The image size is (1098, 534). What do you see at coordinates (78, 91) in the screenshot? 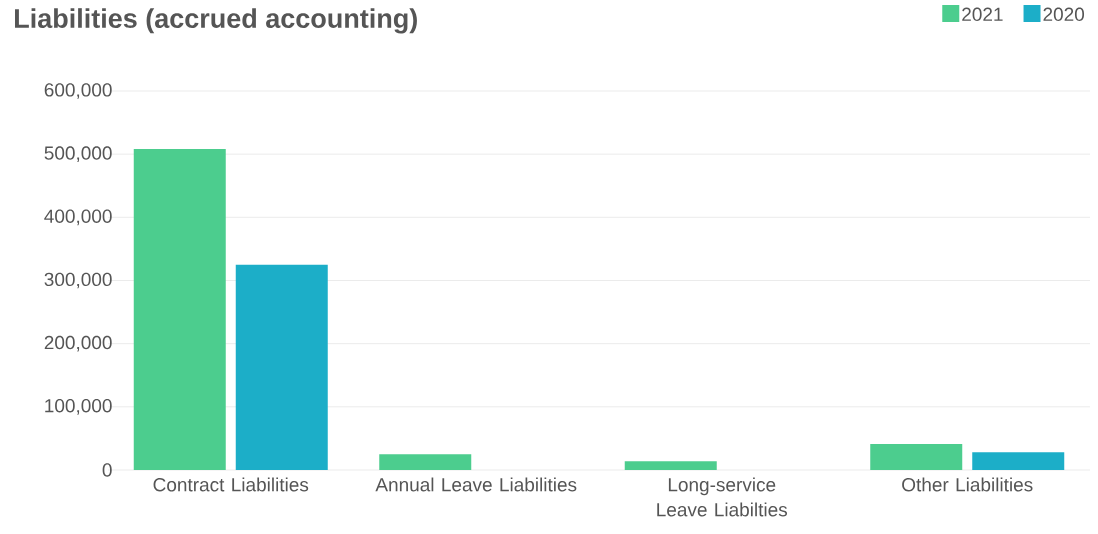
I see `y-tick-label: 600,000` at bounding box center [78, 91].